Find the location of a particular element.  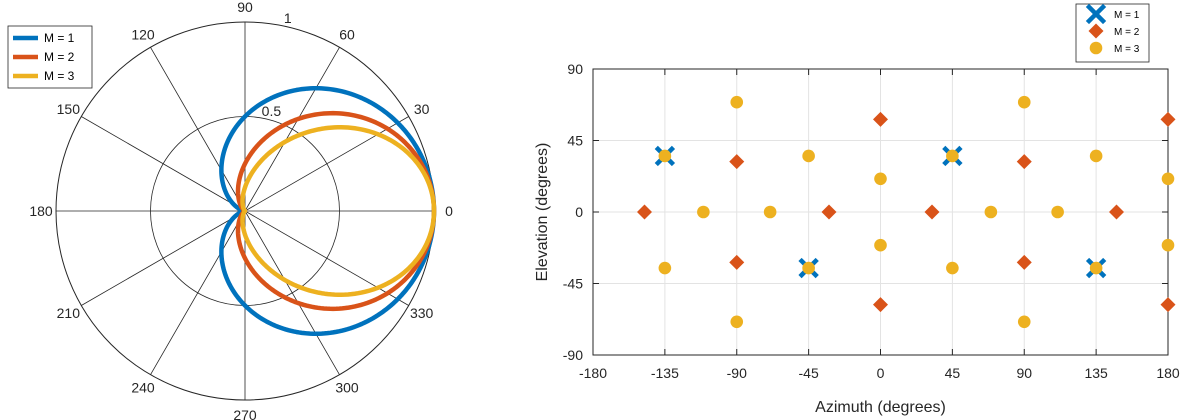

polar-legend: M = 1 M = 2 M = 3 is located at coordinates (50, 57).